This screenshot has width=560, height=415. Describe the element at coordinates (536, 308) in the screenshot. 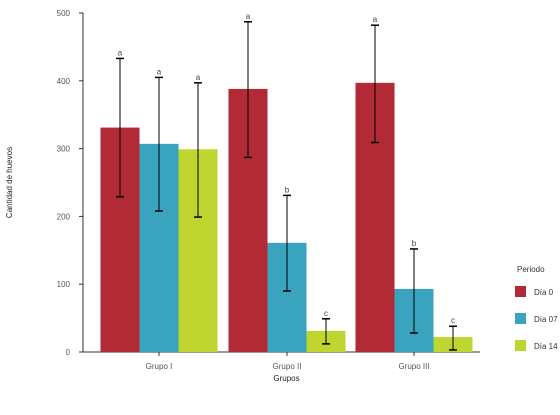

I see `legend: Periodo Día 0 Día 07 Día 14` at that location.